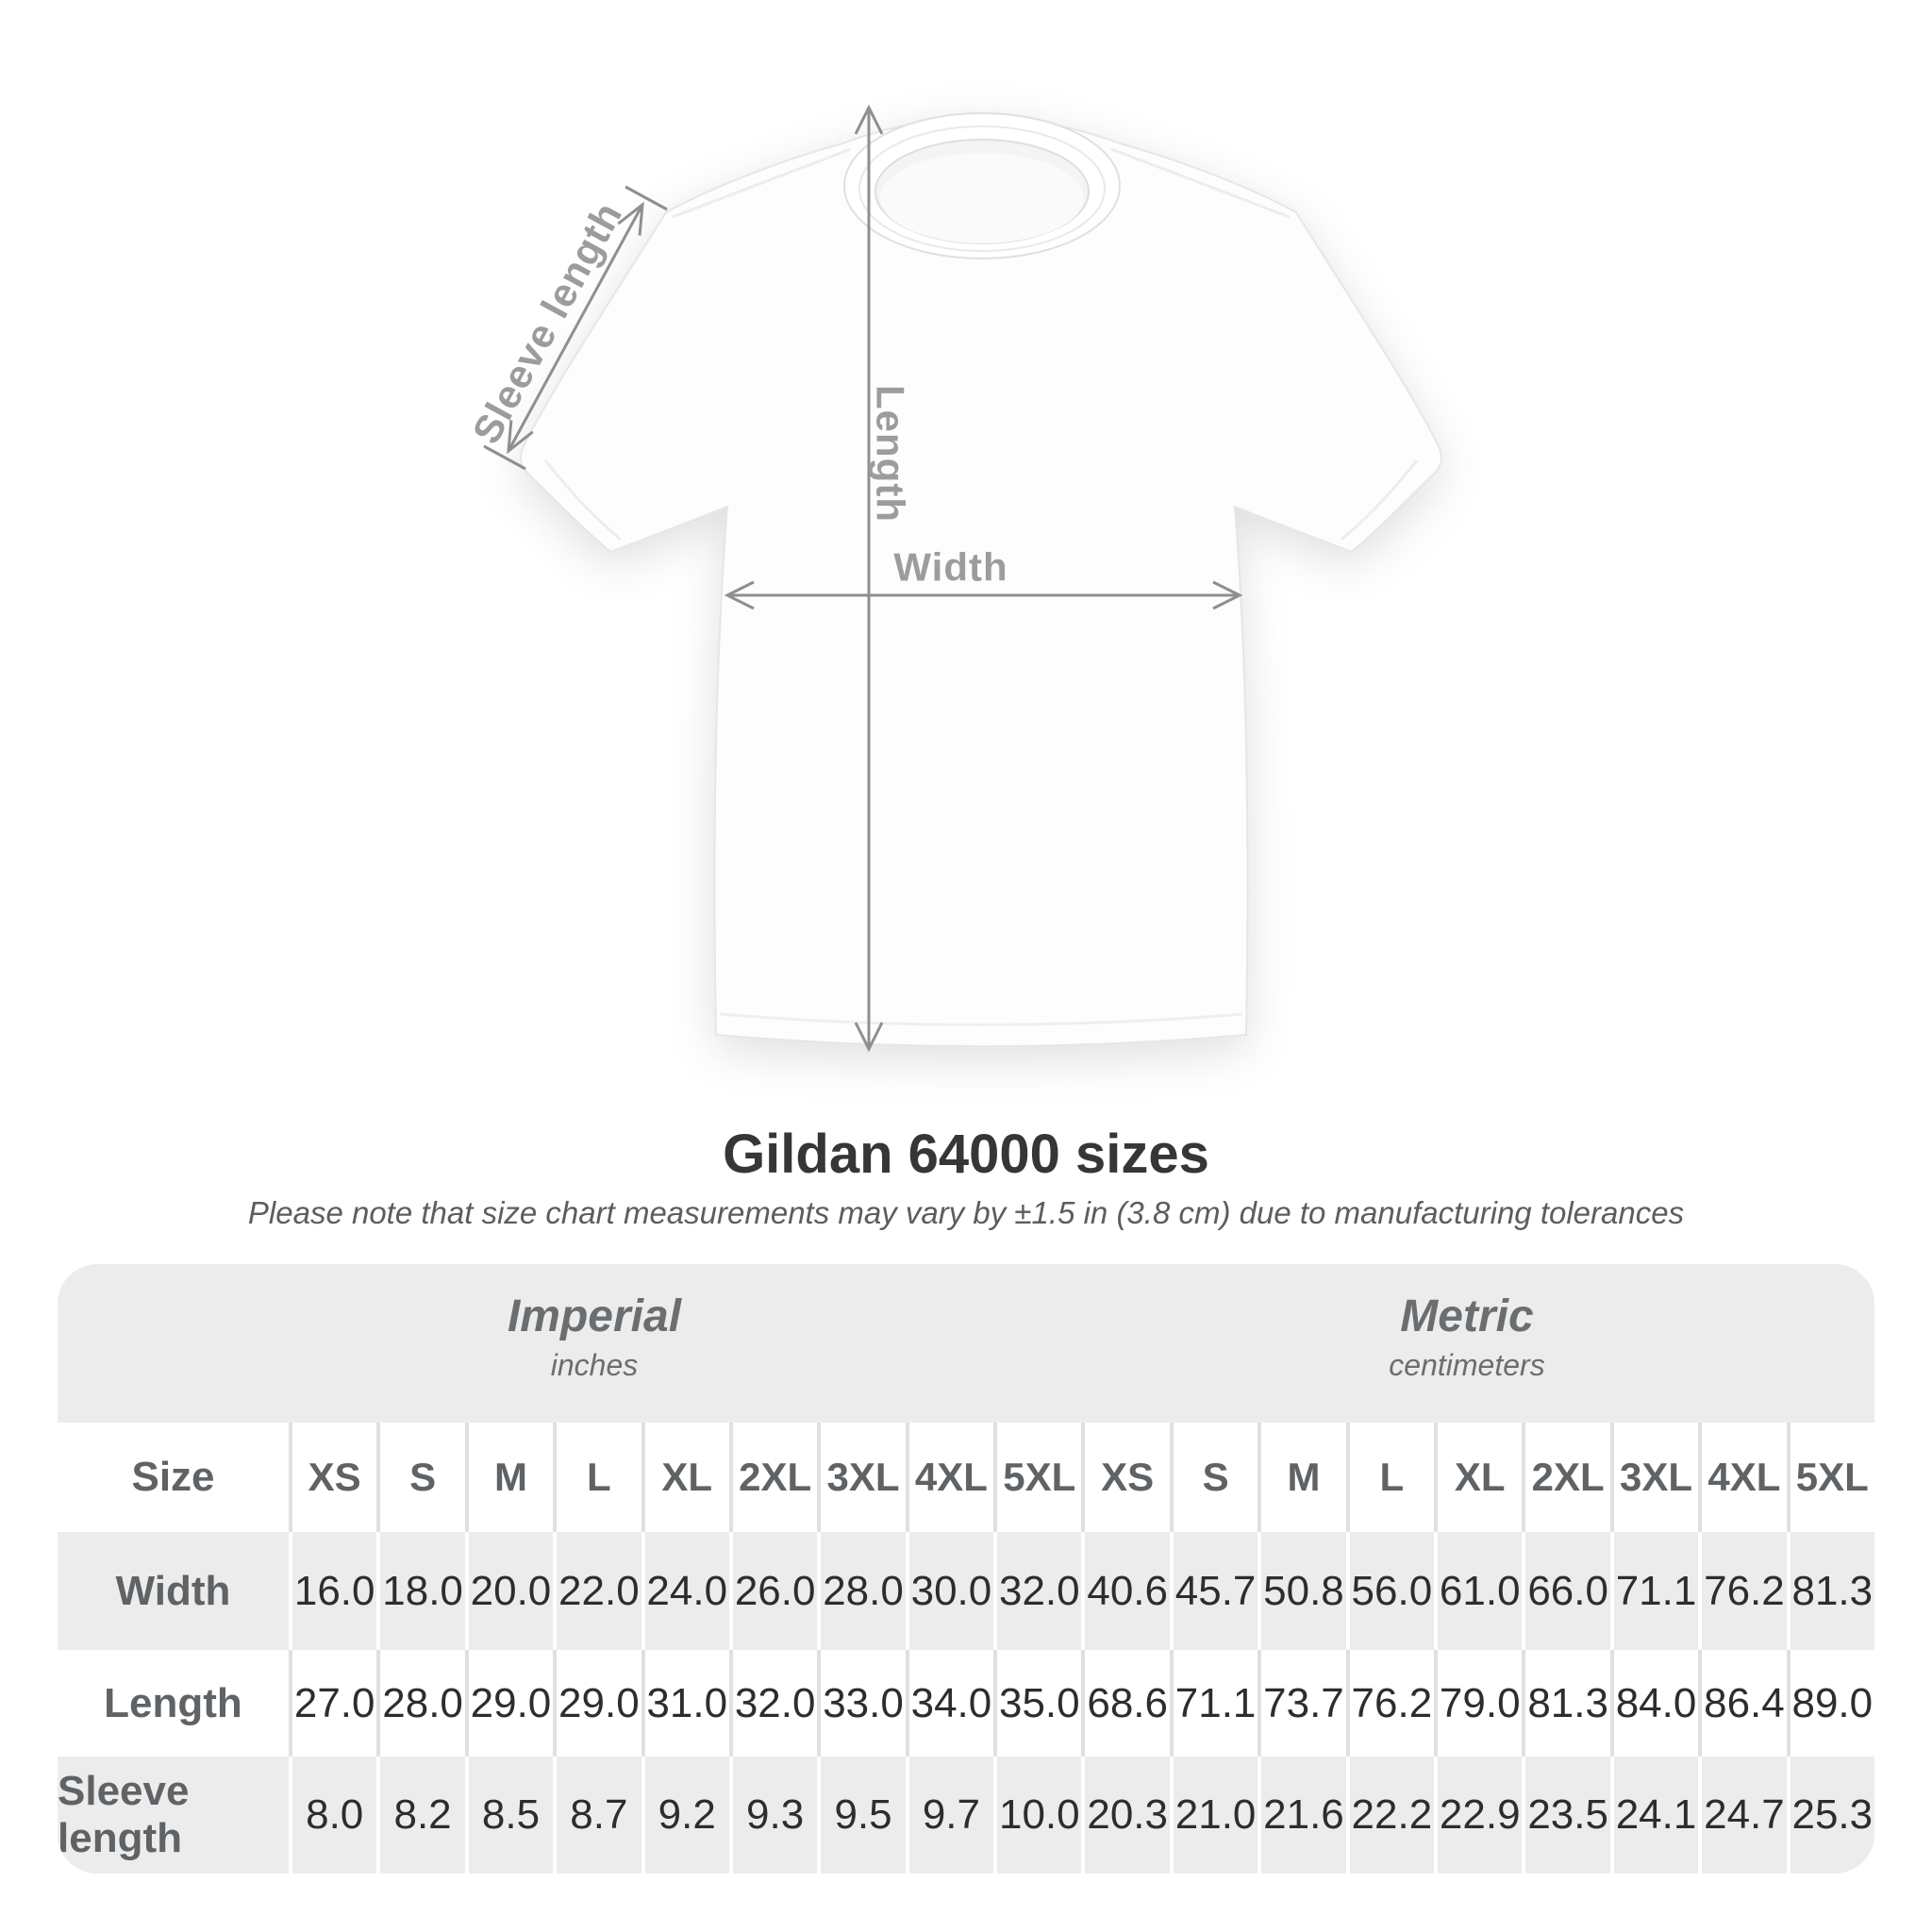  I want to click on value-cell: 25.3, so click(1830, 1816).